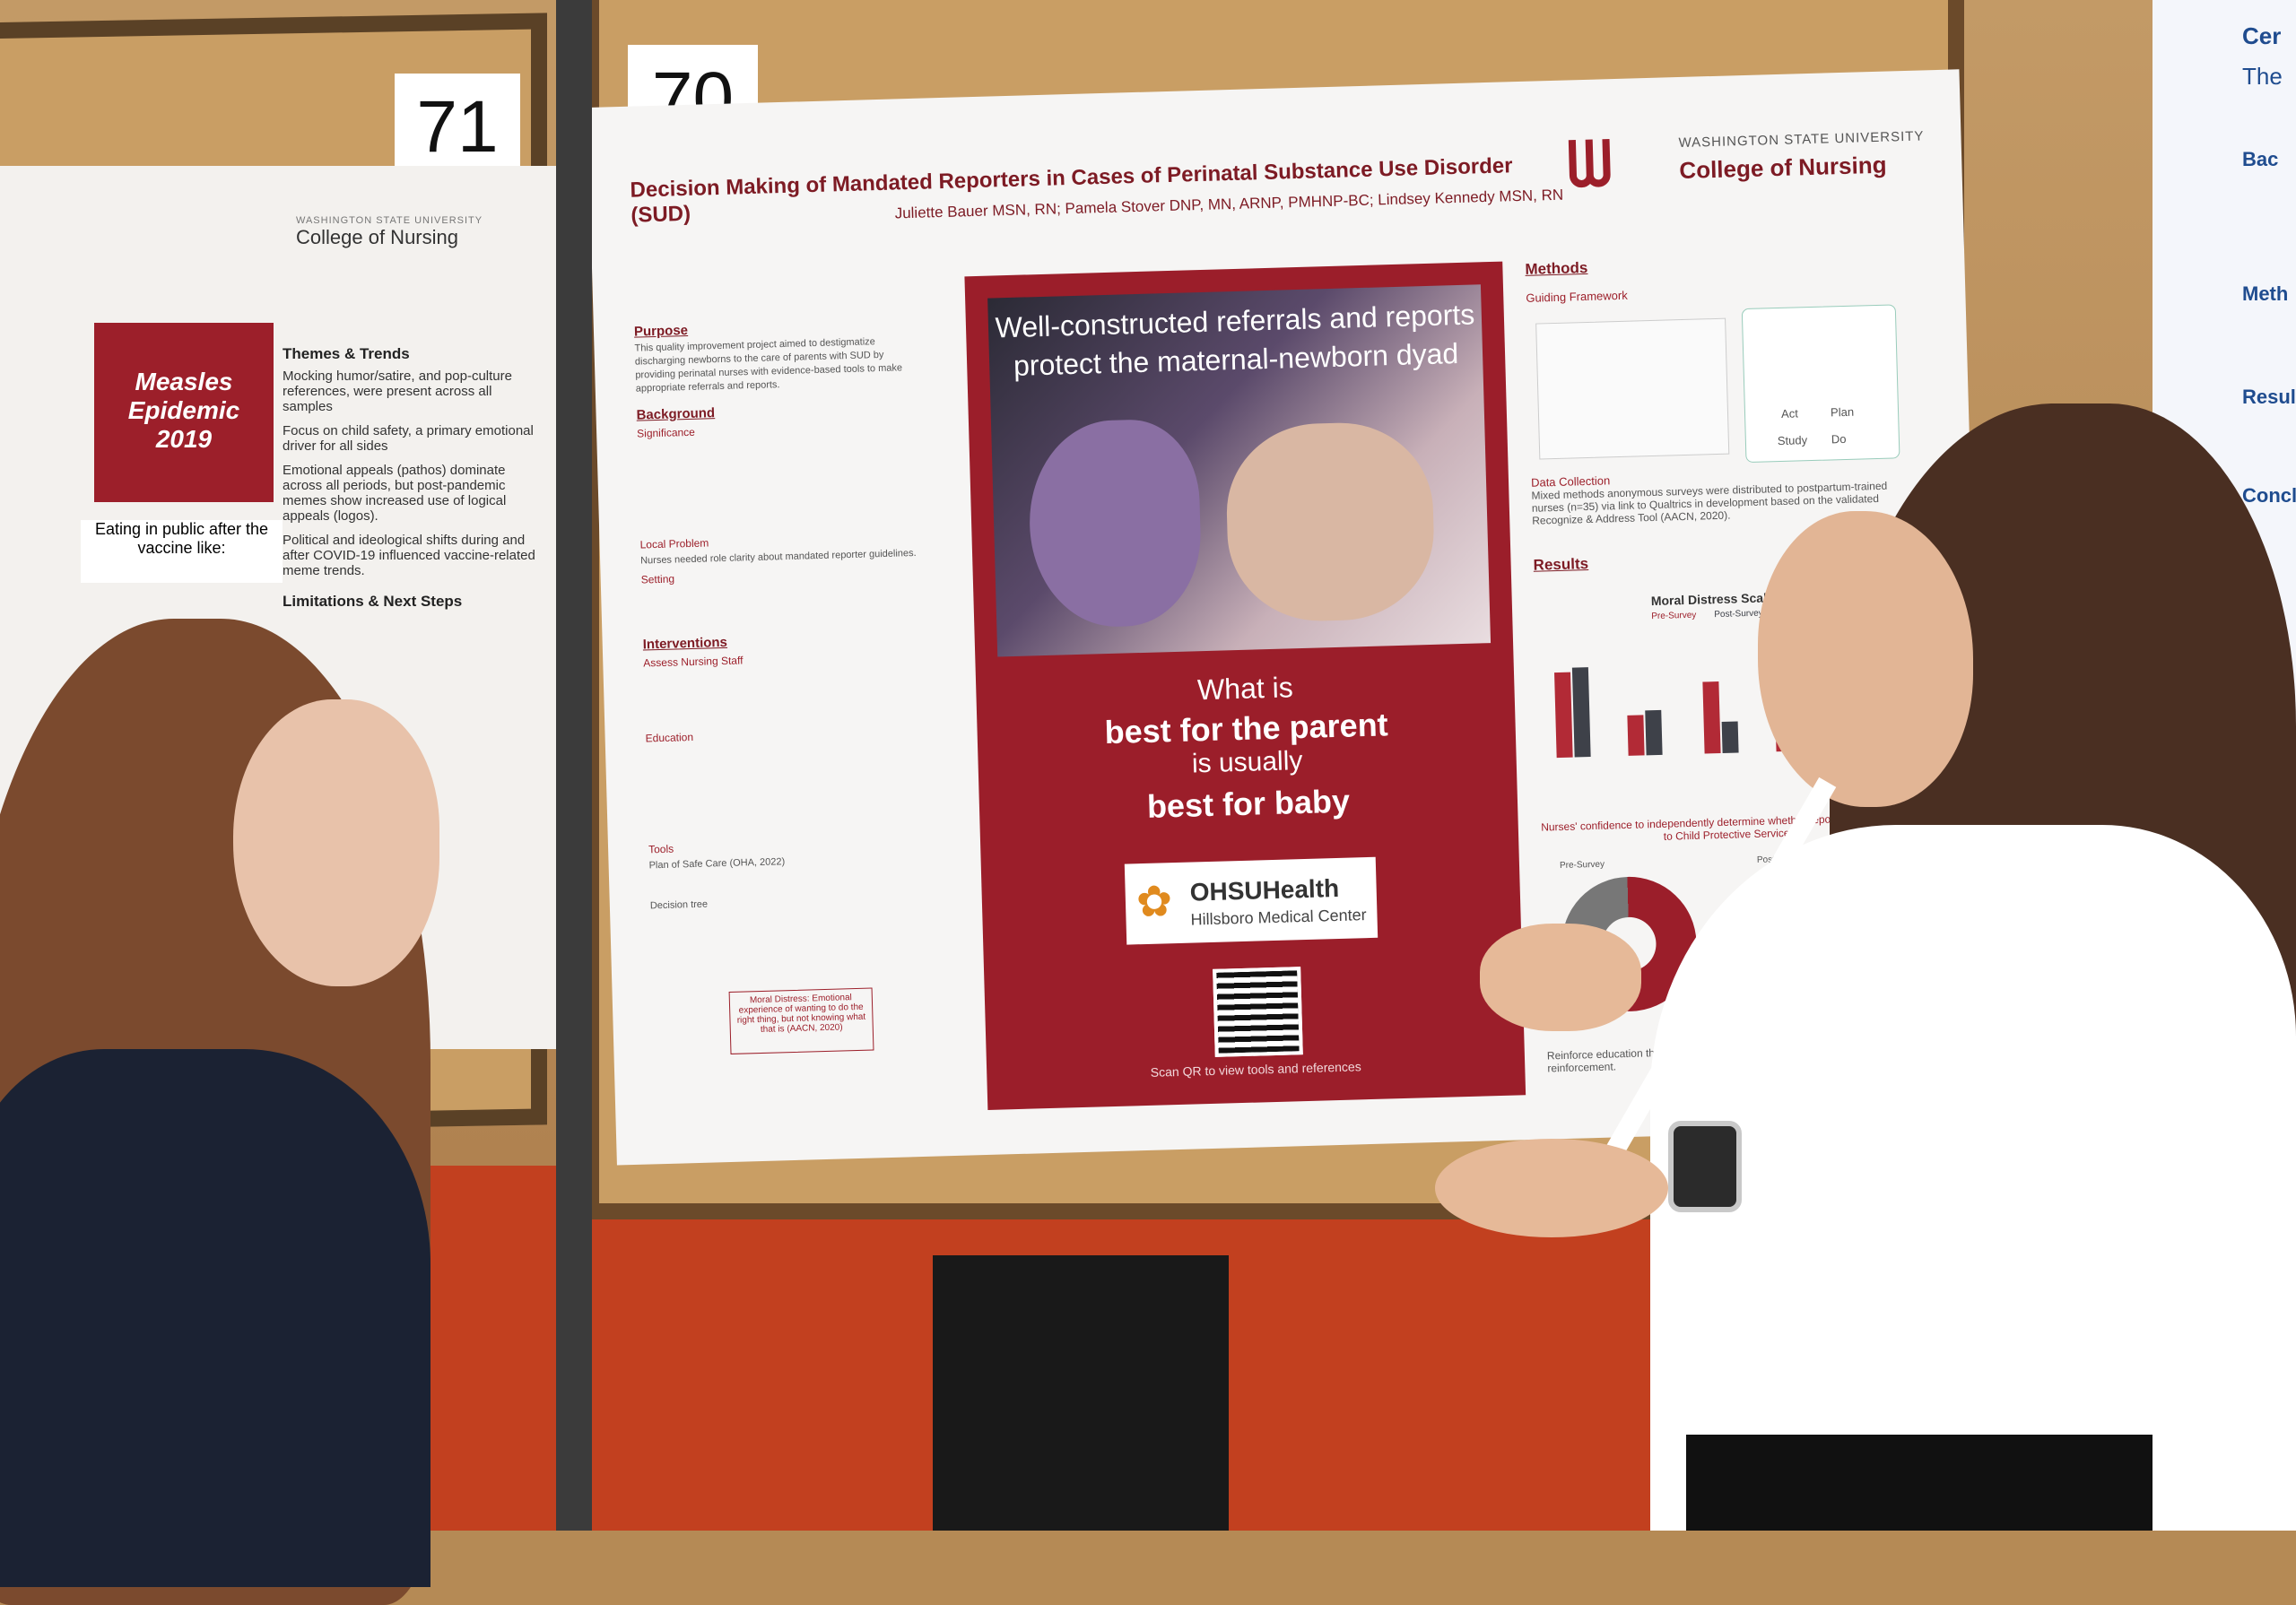 This screenshot has height=1605, width=2296. Describe the element at coordinates (457, 127) in the screenshot. I see `board-number-71: 71` at that location.